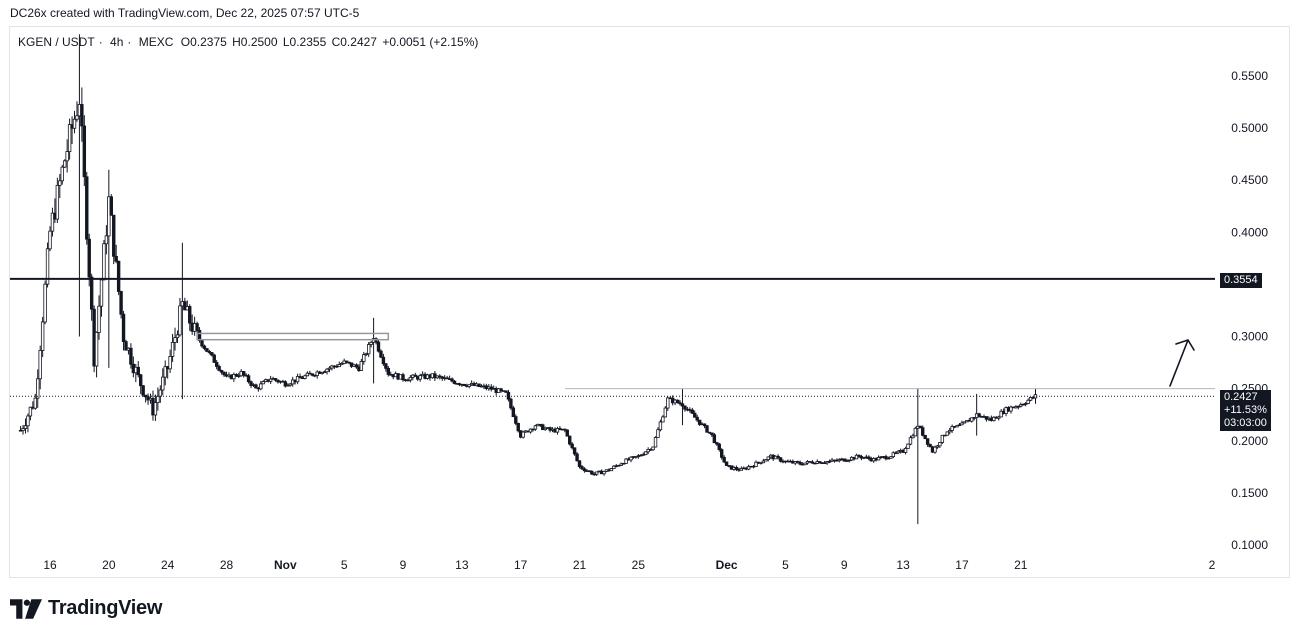 This screenshot has height=639, width=1300. I want to click on symbol-close: C0.2427, so click(354, 42).